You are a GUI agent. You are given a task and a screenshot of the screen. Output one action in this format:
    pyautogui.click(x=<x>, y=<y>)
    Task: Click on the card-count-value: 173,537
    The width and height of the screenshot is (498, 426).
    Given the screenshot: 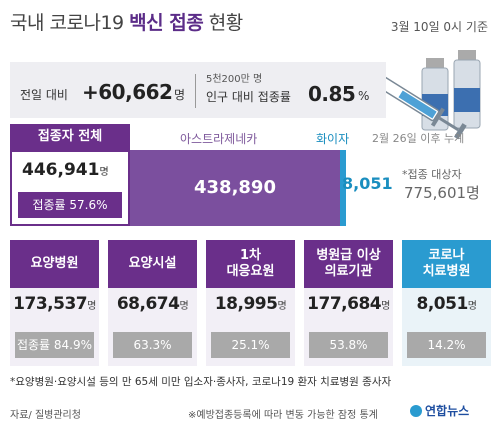 What is the action you would take?
    pyautogui.click(x=50, y=304)
    